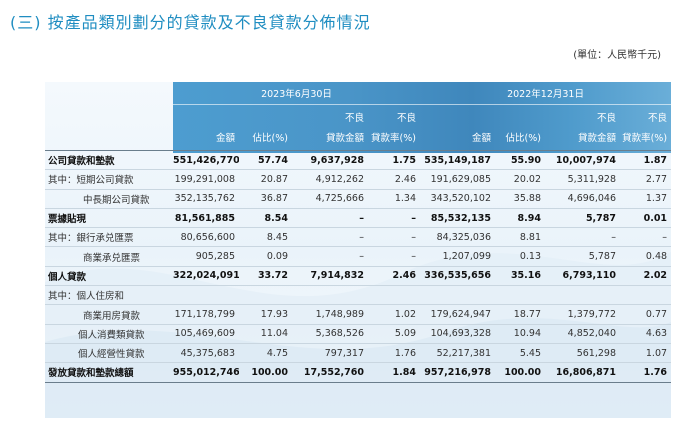  I want to click on table-cell: 2.02, so click(645, 276).